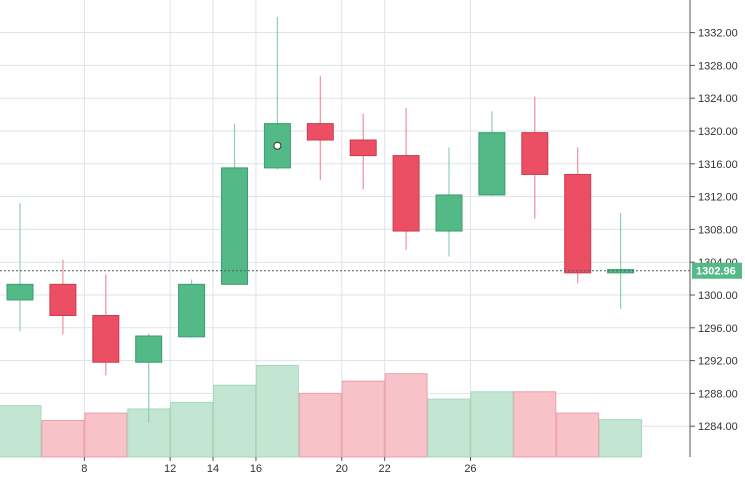 Image resolution: width=745 pixels, height=480 pixels. What do you see at coordinates (718, 329) in the screenshot?
I see `y-tick-label: 1296.00` at bounding box center [718, 329].